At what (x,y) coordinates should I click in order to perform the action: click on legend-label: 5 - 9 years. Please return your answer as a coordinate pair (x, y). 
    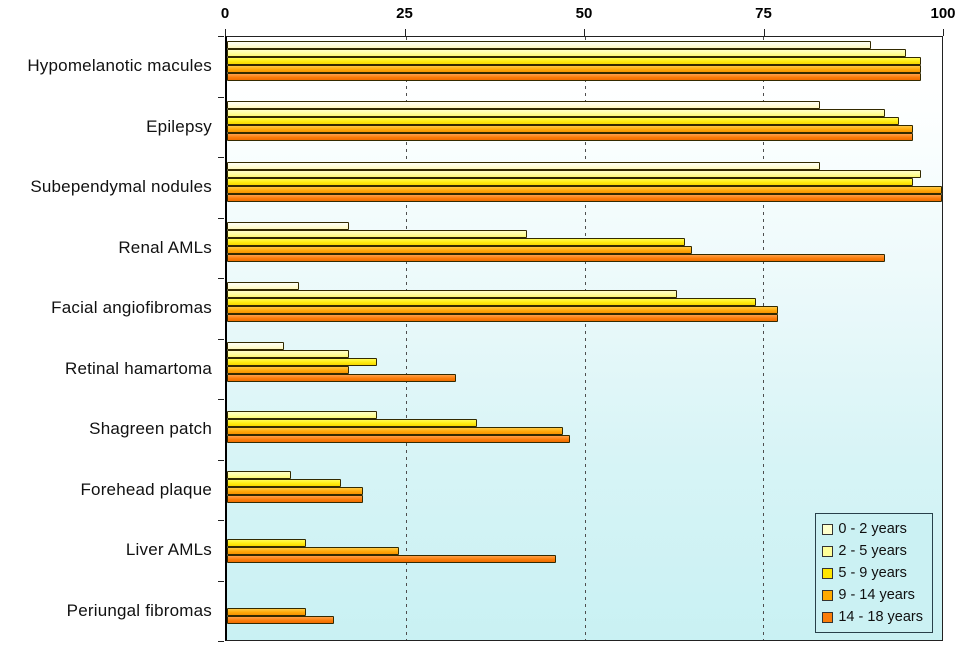
    Looking at the image, I should click on (872, 573).